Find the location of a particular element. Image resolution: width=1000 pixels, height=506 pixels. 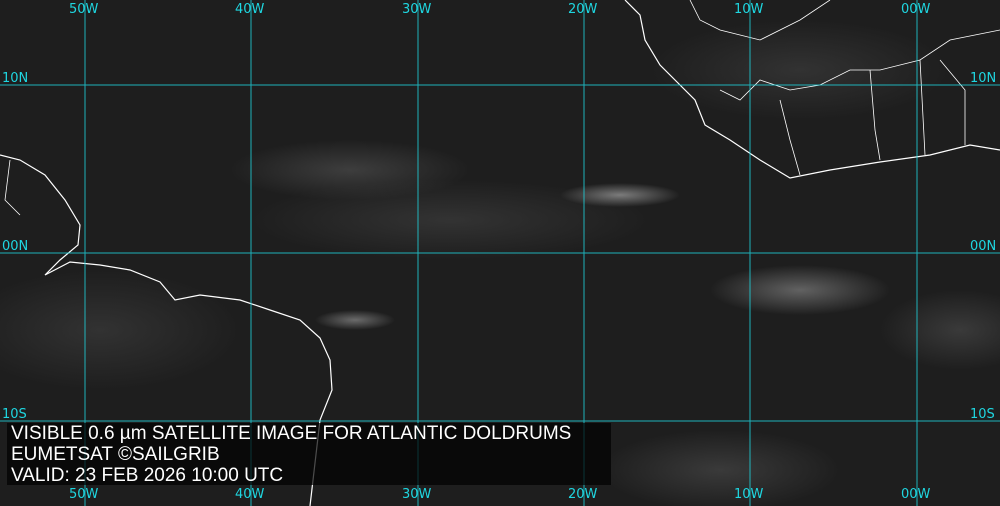

longitude-label-top: 20W is located at coordinates (583, 9).